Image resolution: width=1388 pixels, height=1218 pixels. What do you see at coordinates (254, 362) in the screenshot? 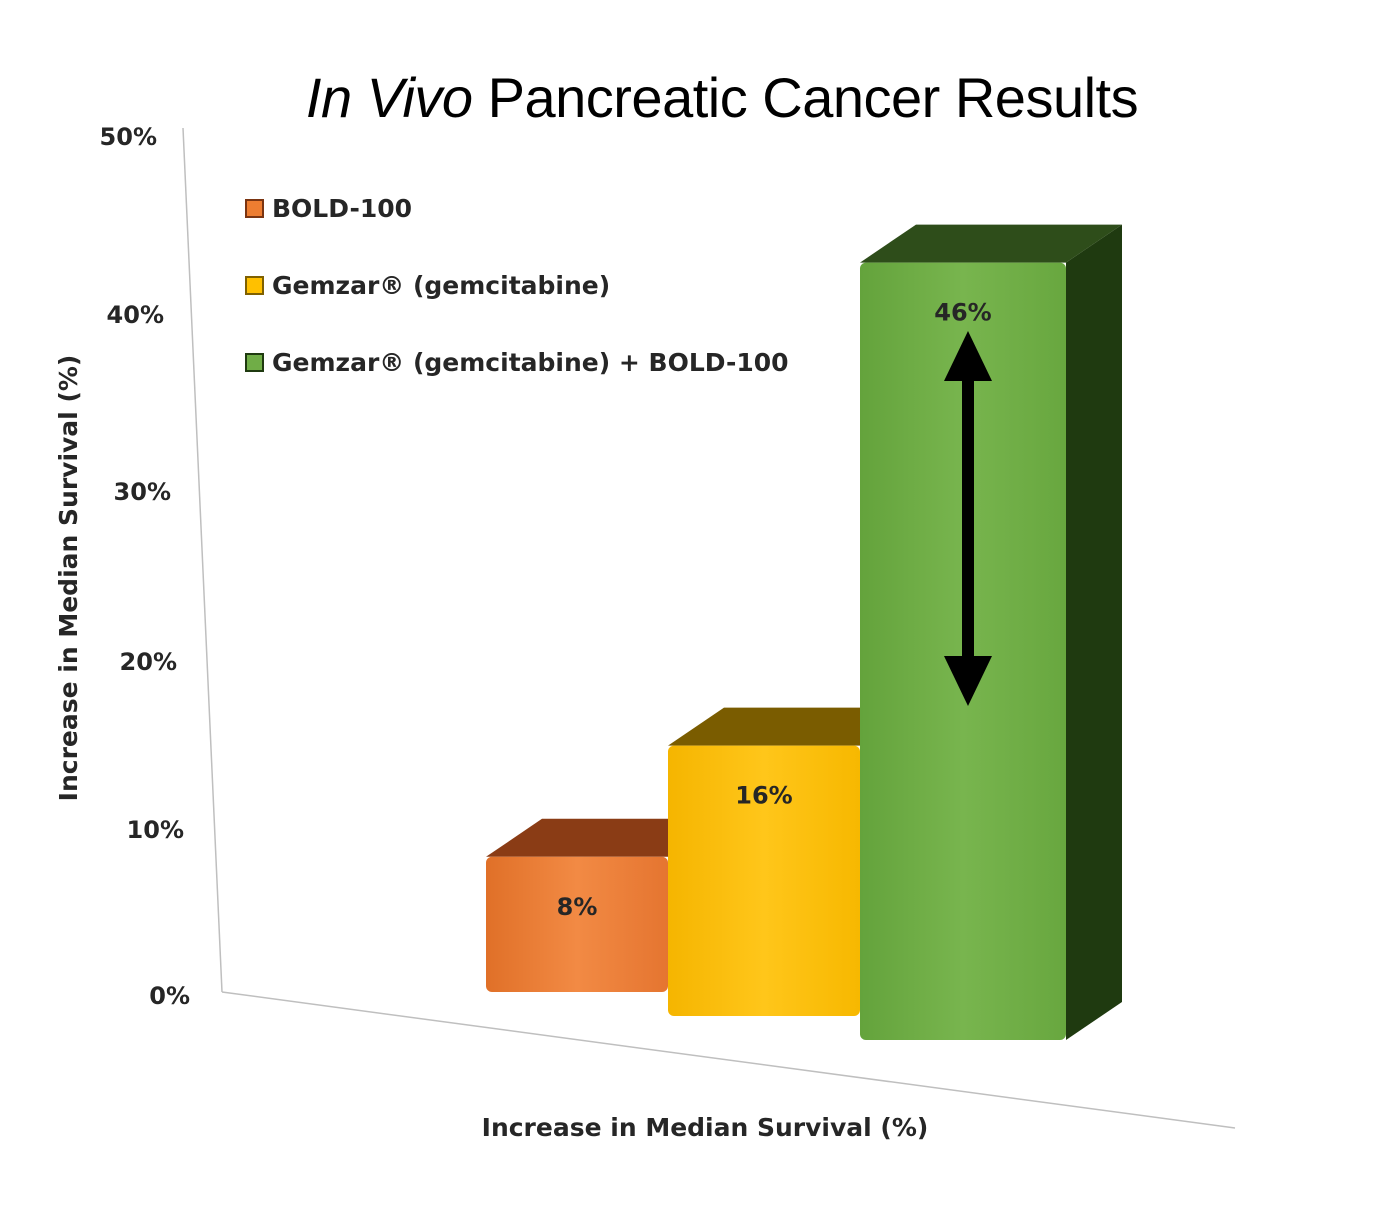
I see `legend-swatch-combo` at bounding box center [254, 362].